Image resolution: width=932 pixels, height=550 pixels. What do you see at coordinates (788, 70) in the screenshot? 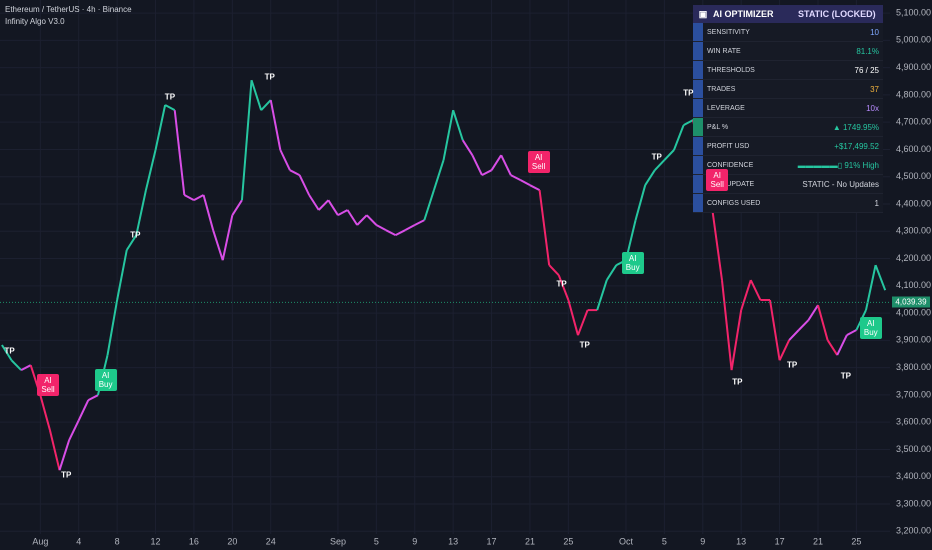
I see `panel-row: THRESHOLDS 76 / 25` at bounding box center [788, 70].